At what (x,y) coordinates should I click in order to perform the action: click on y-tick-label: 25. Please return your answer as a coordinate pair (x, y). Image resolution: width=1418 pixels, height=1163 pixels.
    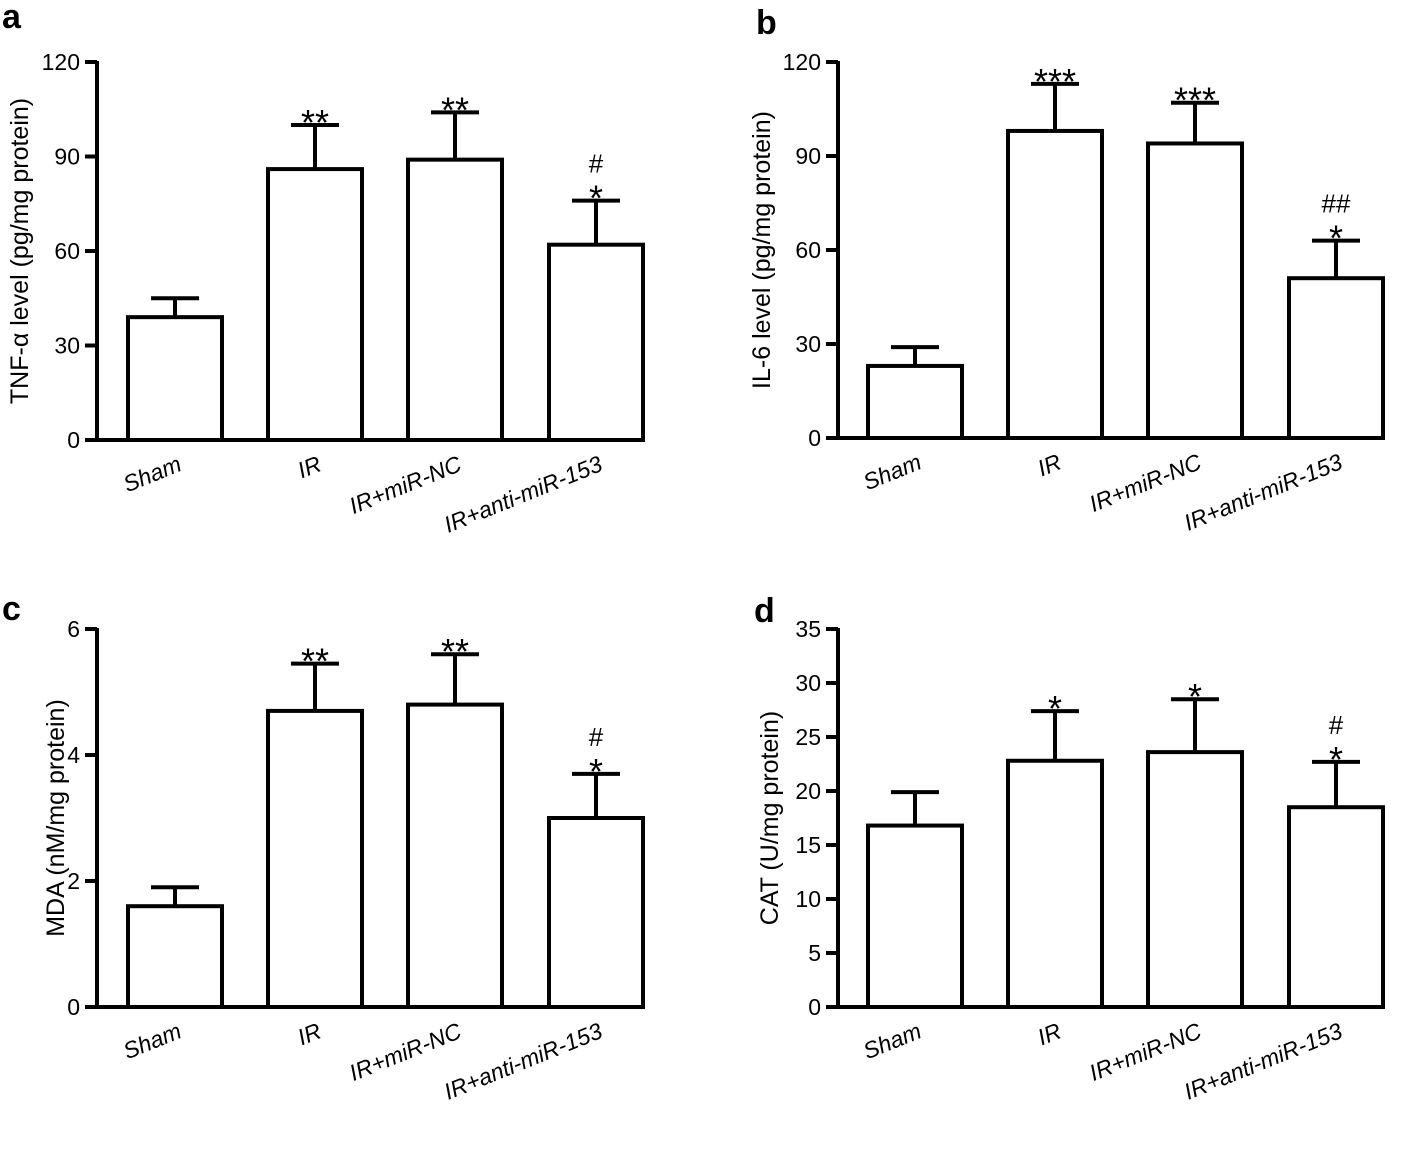
    Looking at the image, I should click on (808, 737).